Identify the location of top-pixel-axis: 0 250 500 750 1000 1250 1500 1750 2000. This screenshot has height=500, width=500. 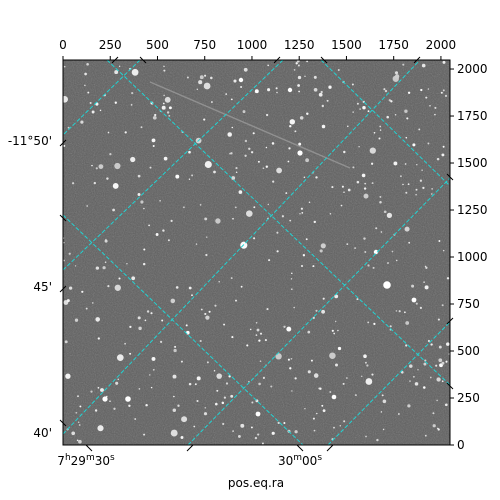
(257, 49).